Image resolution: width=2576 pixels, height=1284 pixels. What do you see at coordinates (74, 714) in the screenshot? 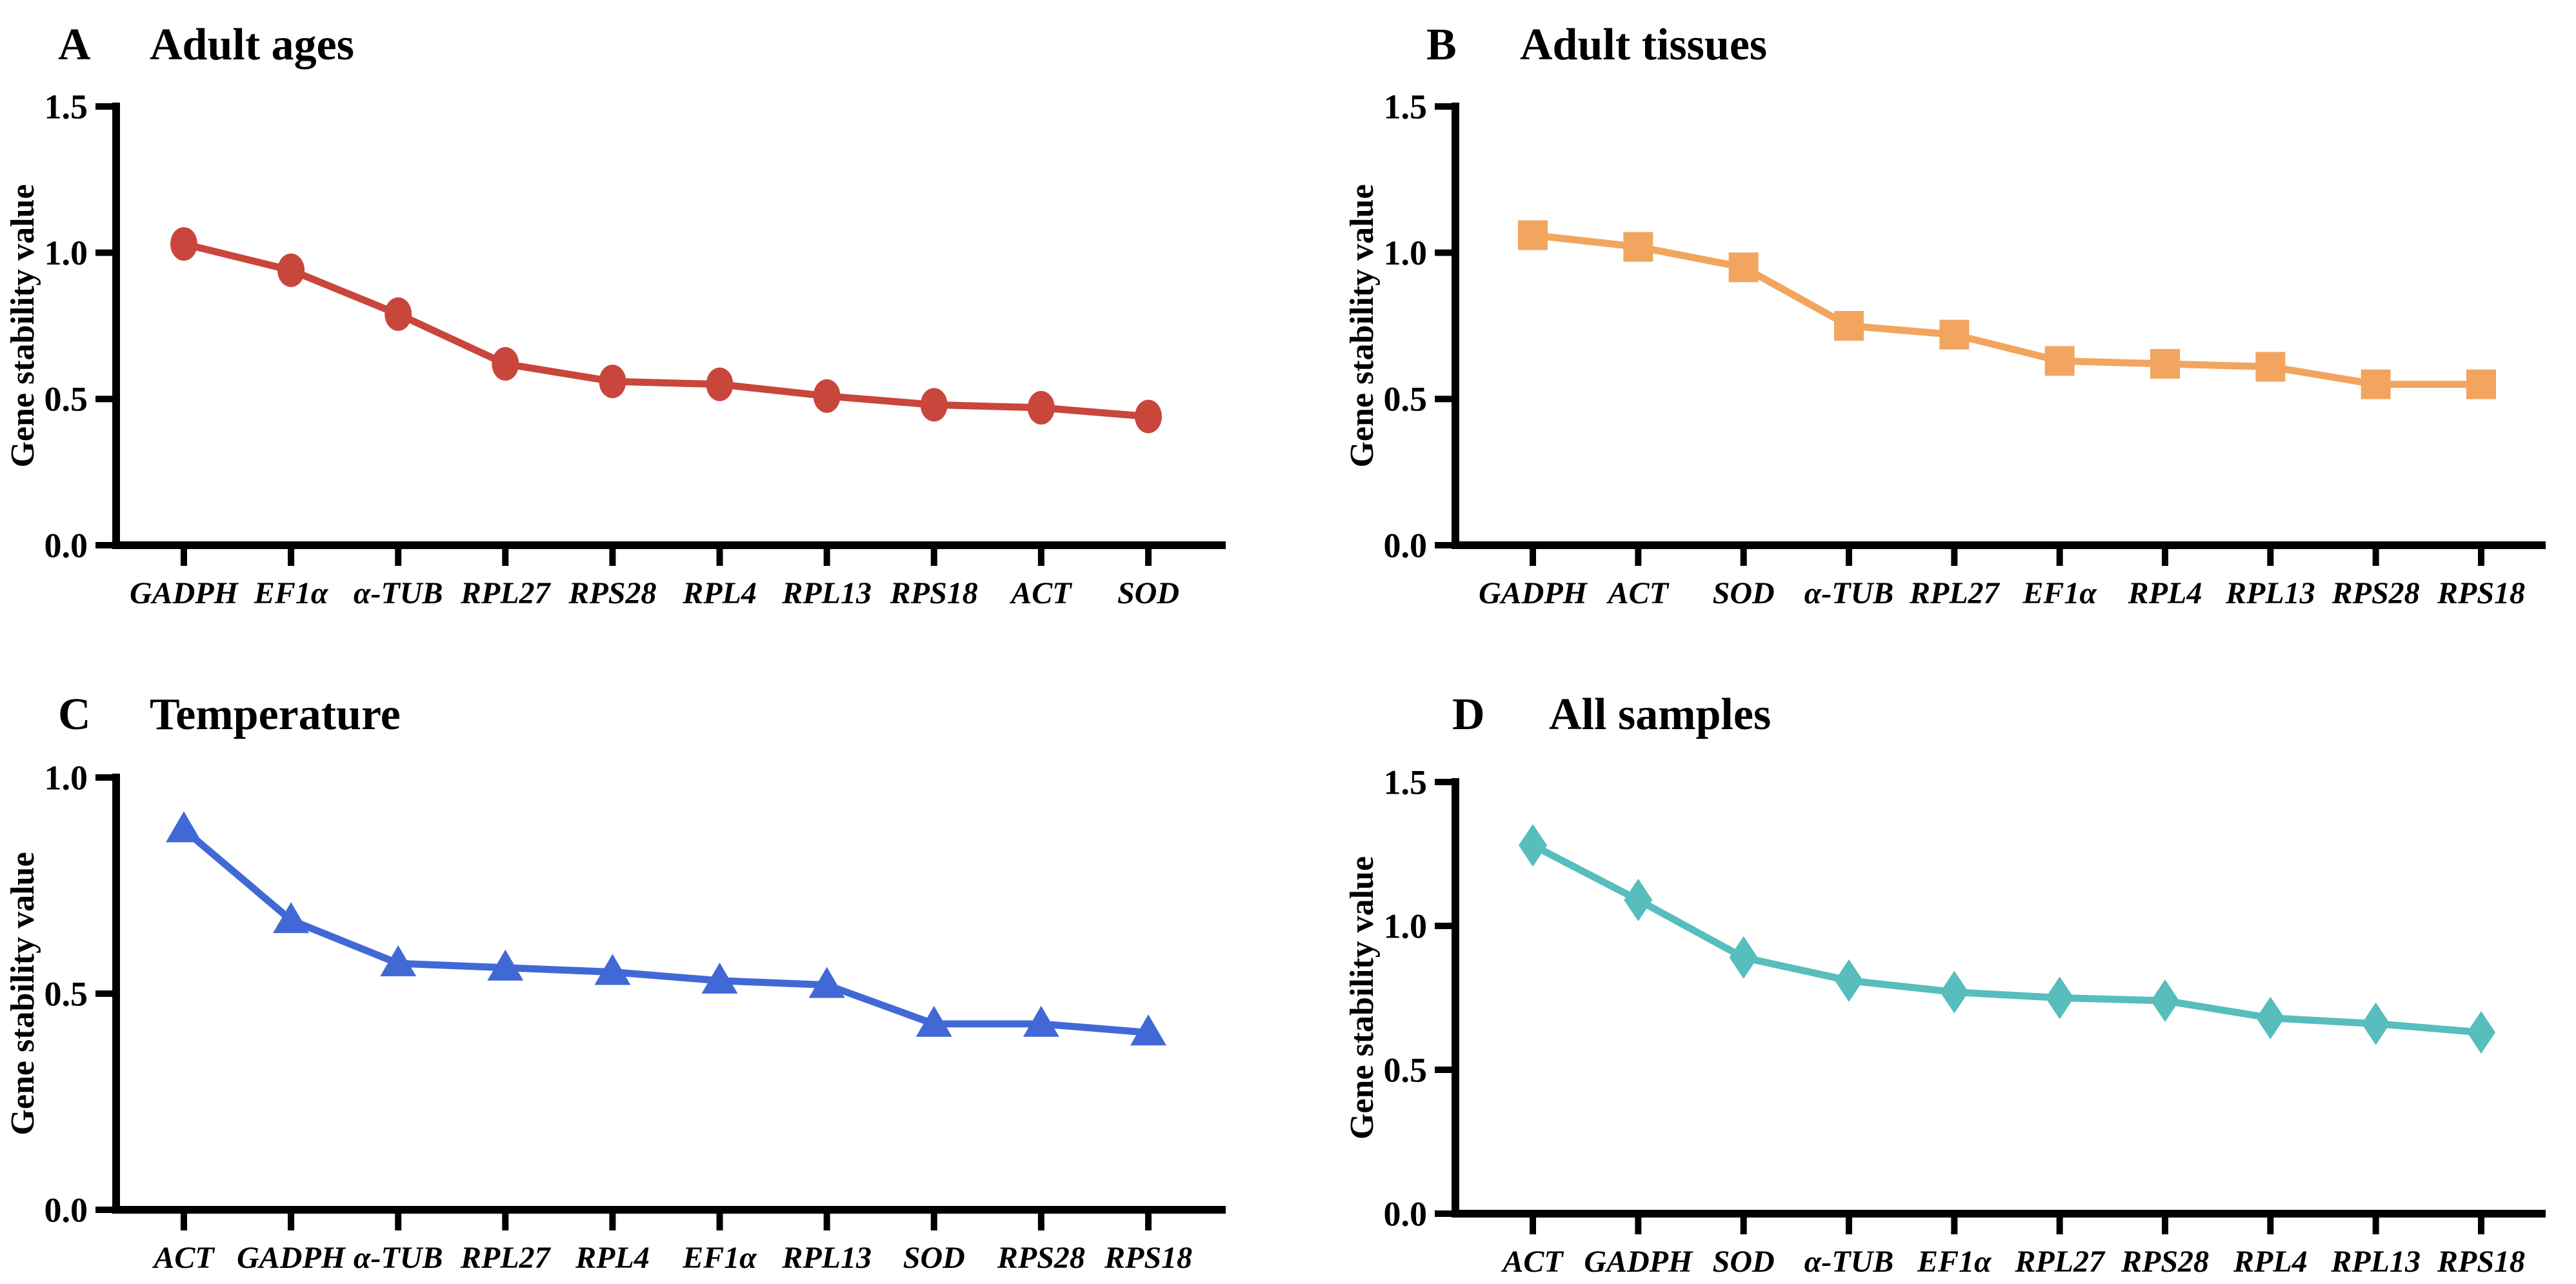
I see `panel-letter: C` at bounding box center [74, 714].